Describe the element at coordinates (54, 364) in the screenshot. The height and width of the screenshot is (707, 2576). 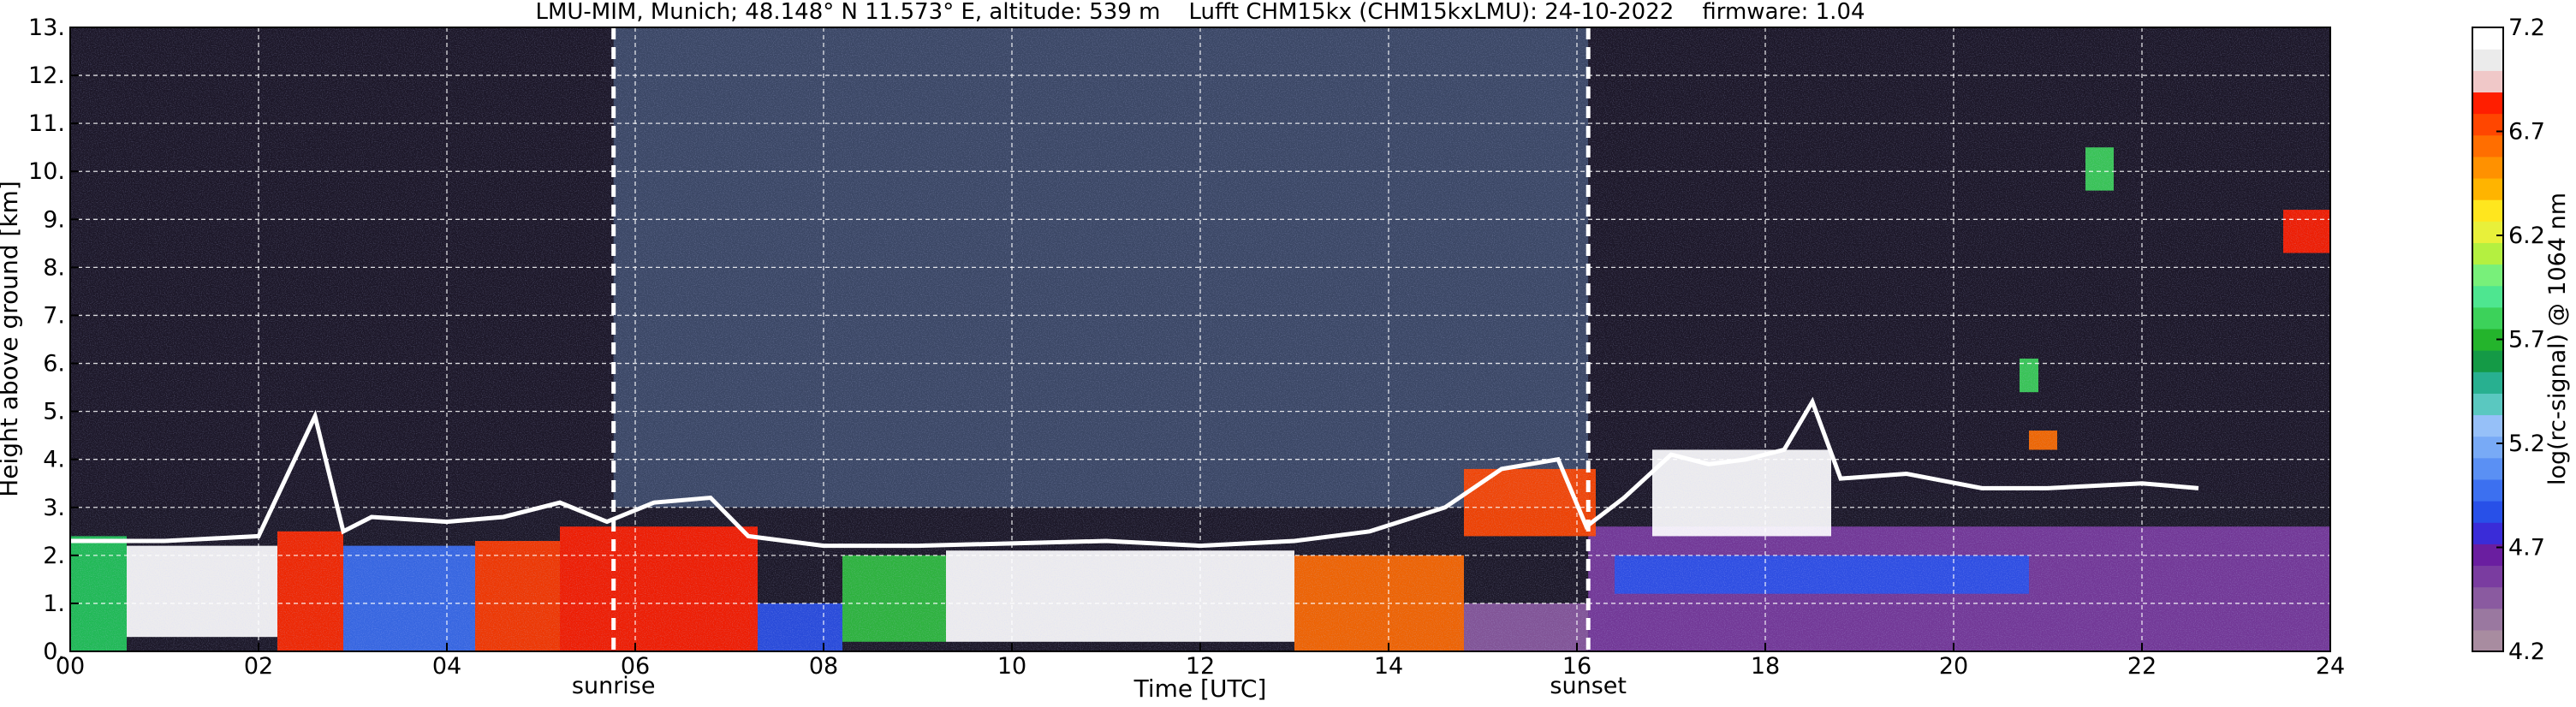
I see `y-tick-label: 6.` at that location.